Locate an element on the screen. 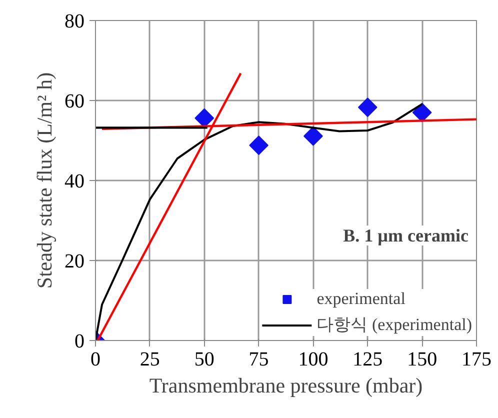  y-axis-title: Steady state flux (L/m² h) is located at coordinates (44, 180).